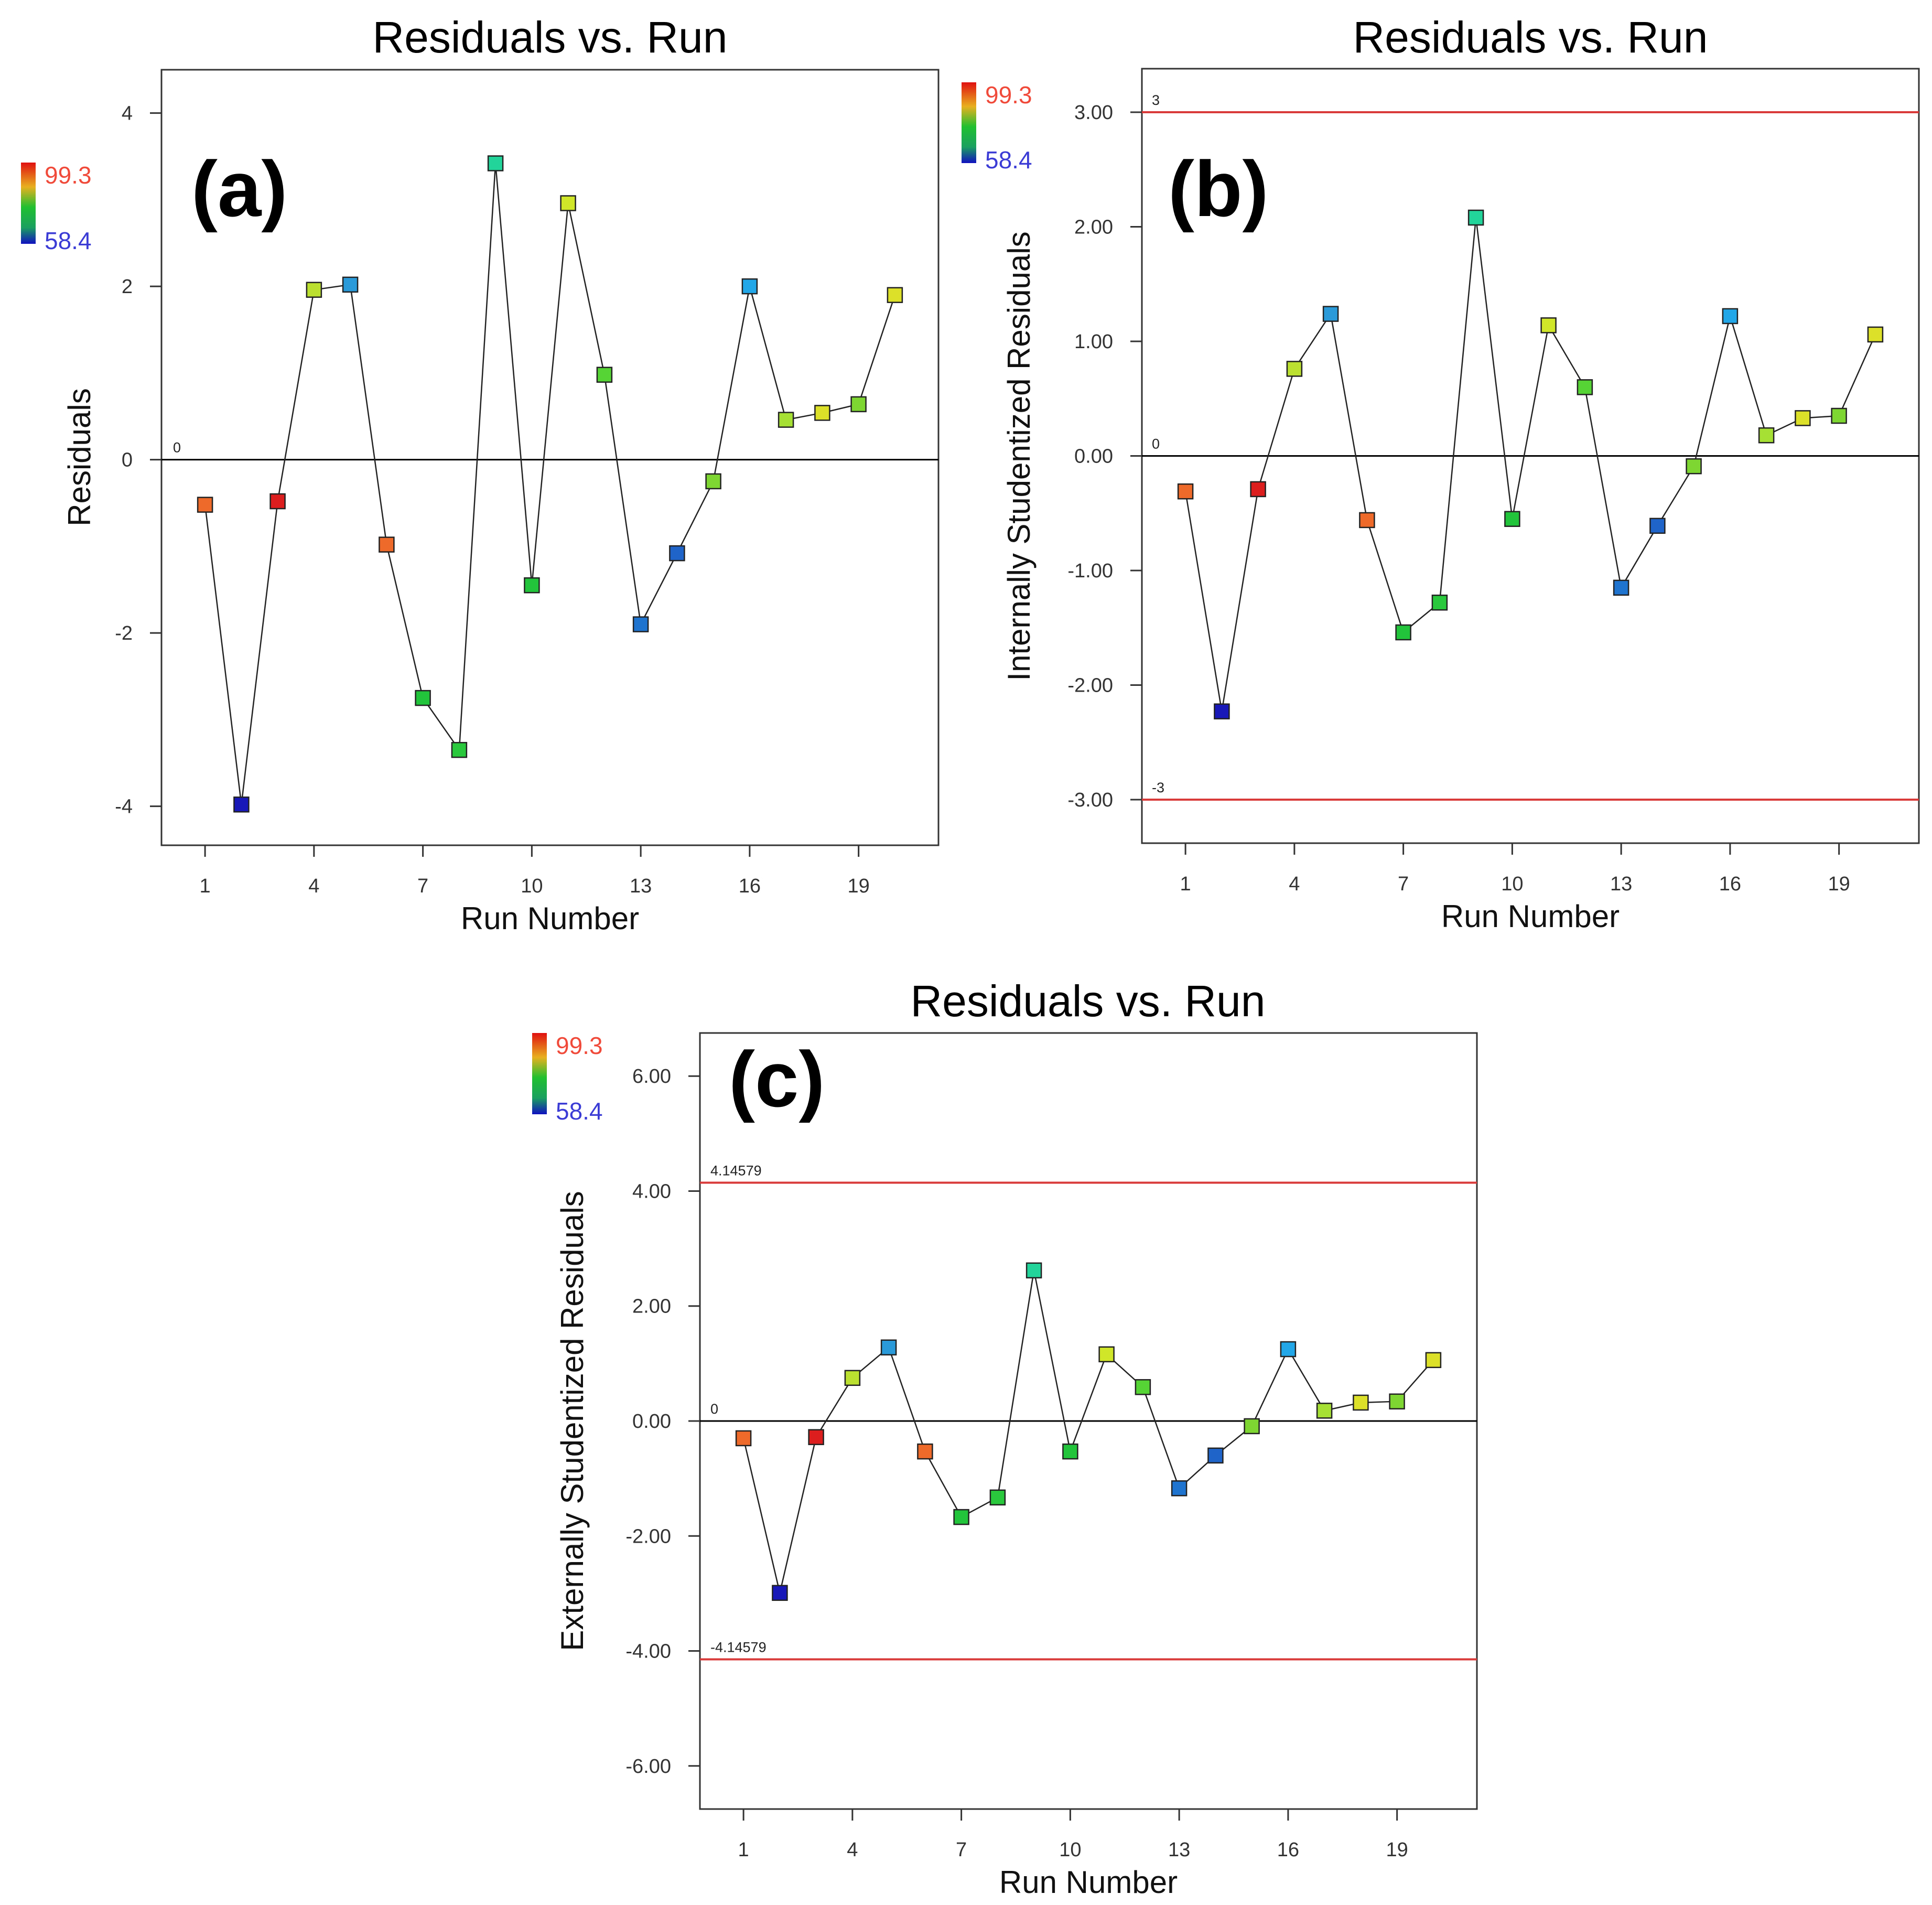  I want to click on y-axis-label: Residuals, so click(79, 457).